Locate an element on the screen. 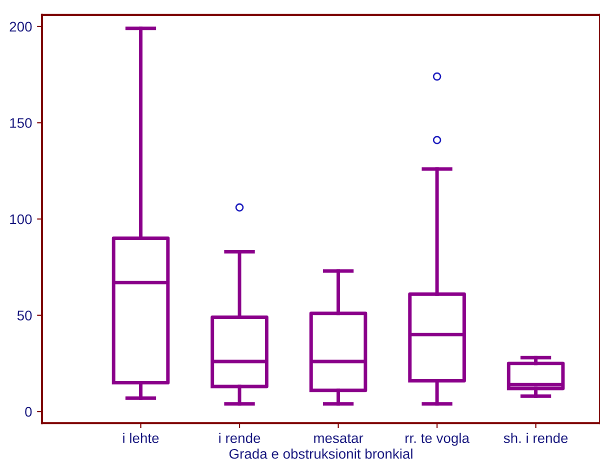 The width and height of the screenshot is (600, 466). x-tick-label: rr. te vogla is located at coordinates (438, 439).